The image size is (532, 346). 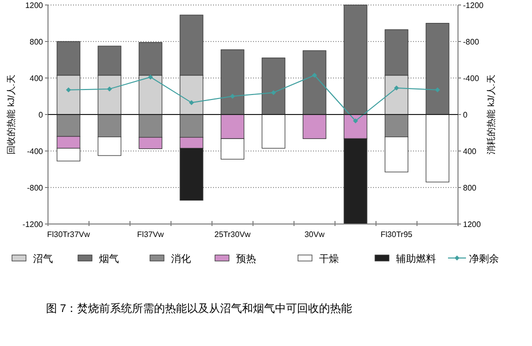 I want to click on x-tick-label: 30Vw, so click(x=314, y=234).